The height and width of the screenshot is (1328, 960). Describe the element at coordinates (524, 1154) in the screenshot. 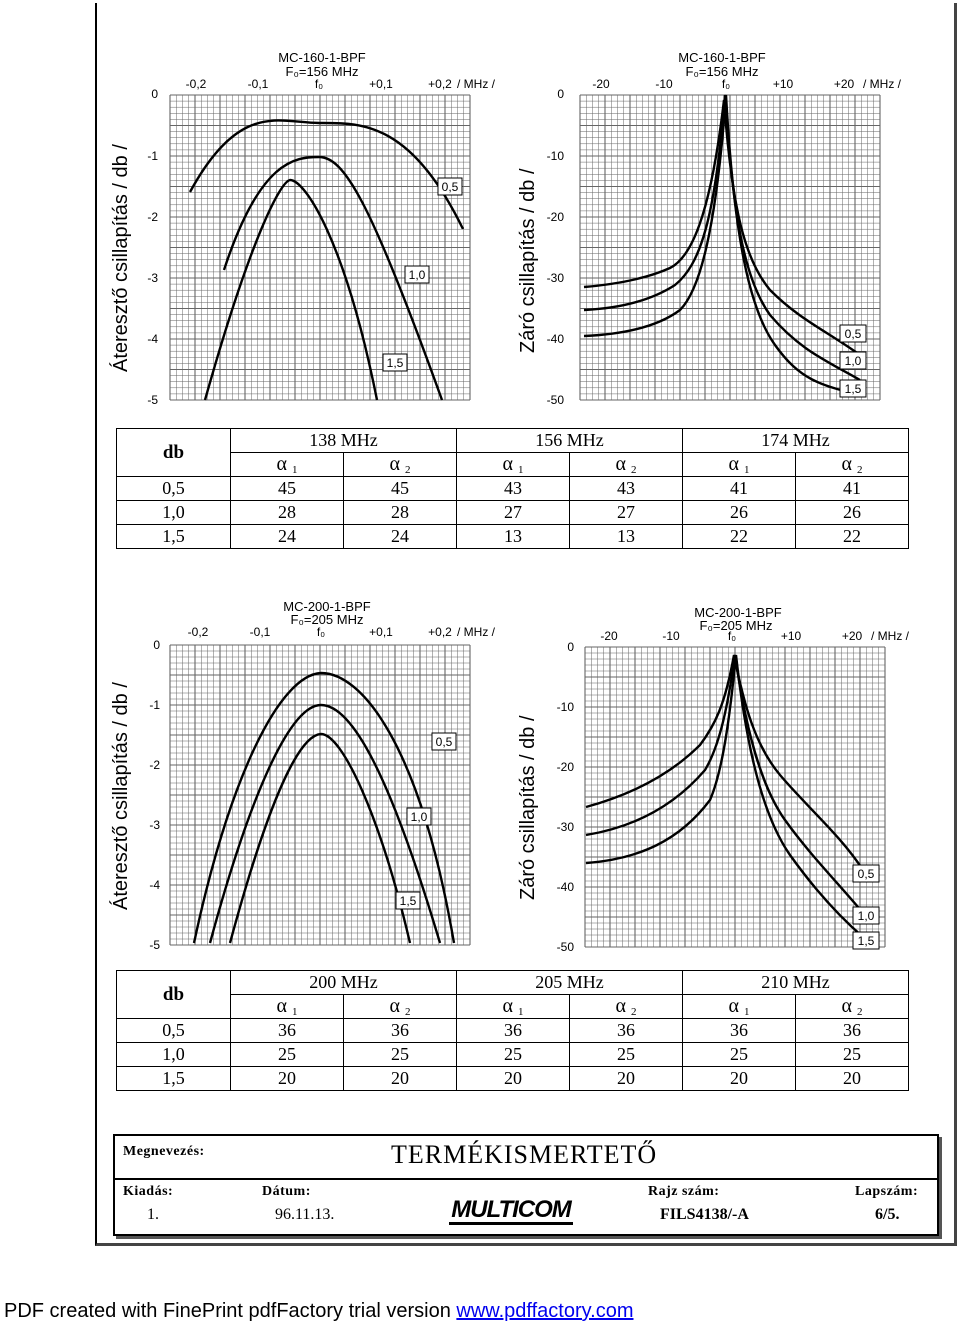

I see `document-title: TERMÉKISMERTETŐ` at that location.